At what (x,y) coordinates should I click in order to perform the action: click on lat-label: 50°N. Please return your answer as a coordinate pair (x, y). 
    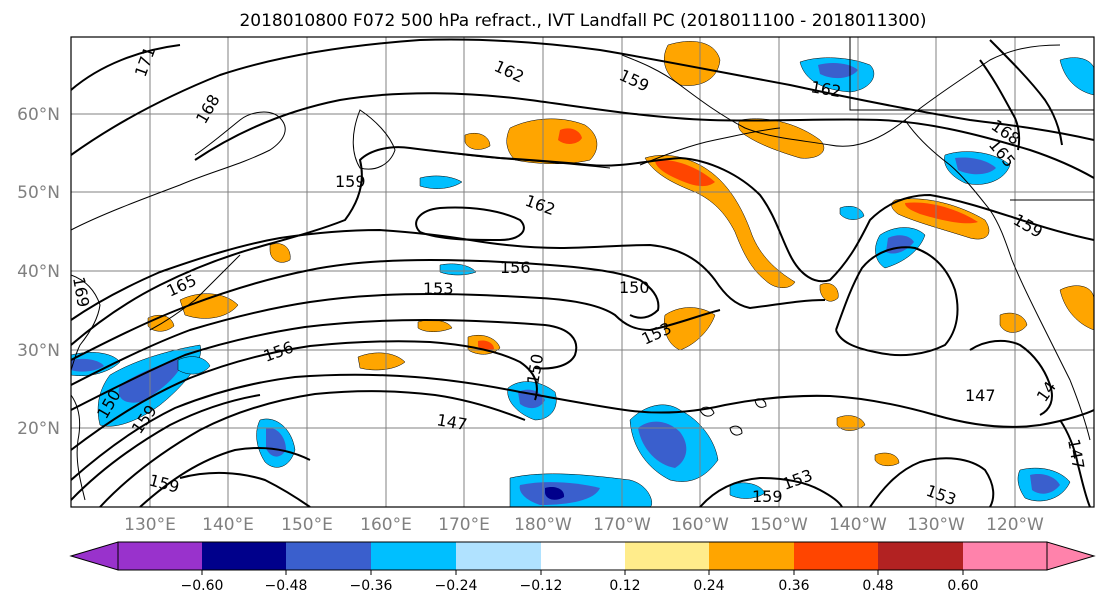
    Looking at the image, I should click on (38, 193).